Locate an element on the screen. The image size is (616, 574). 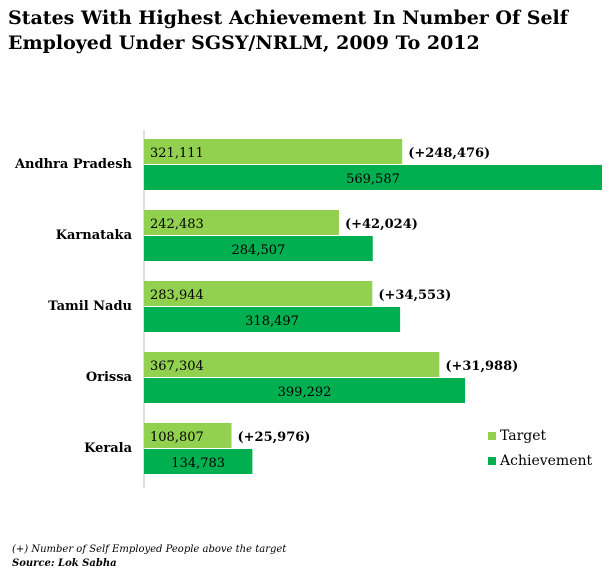
excess-annotation: (+248,476) is located at coordinates (449, 153).